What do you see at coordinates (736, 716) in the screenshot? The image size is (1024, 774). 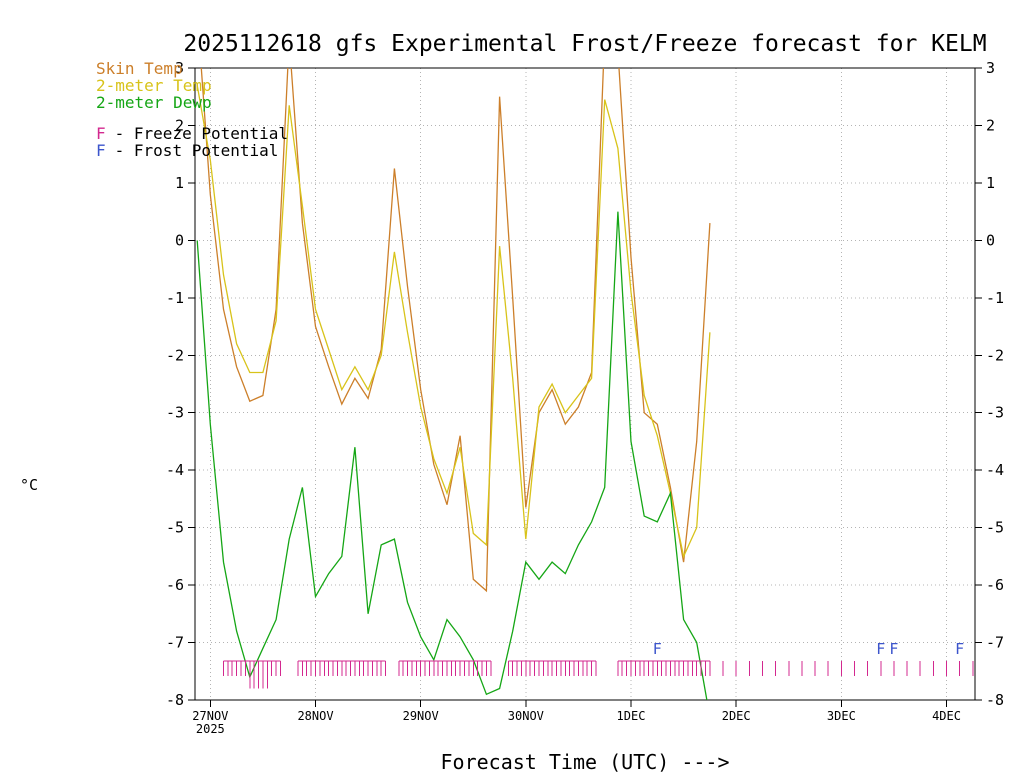 I see `x-tick-label: 2DEC` at bounding box center [736, 716].